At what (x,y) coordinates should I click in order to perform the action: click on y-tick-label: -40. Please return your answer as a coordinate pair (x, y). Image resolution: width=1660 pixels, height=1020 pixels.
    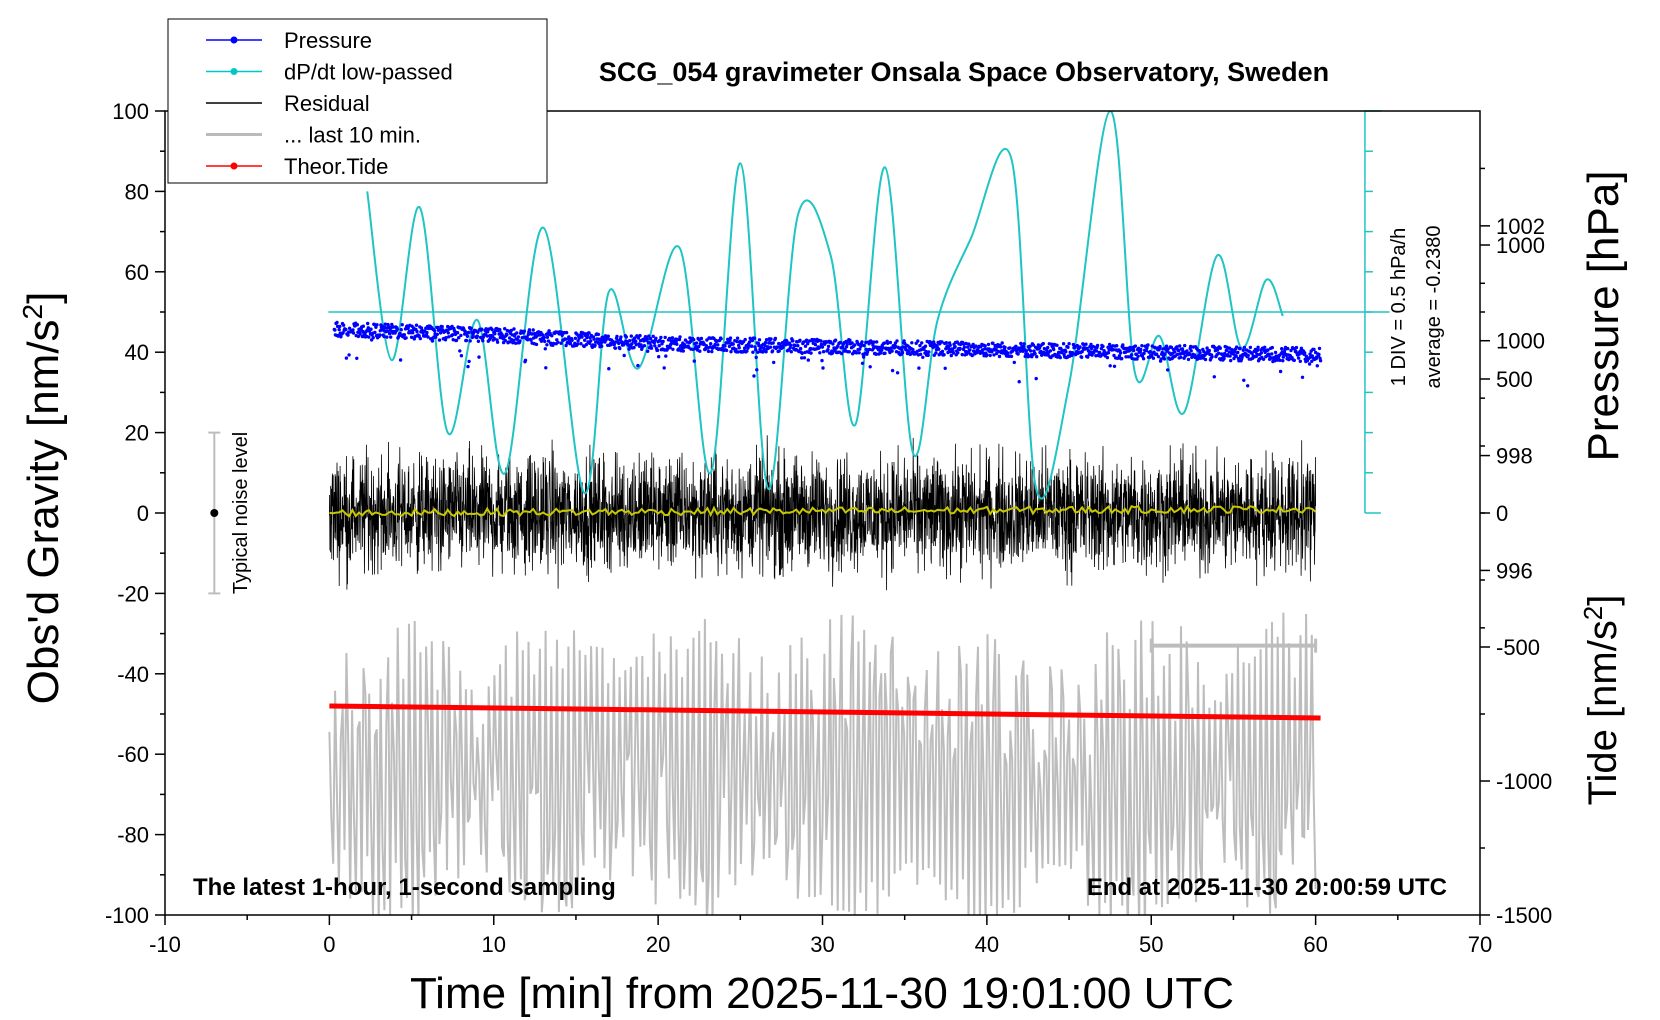
    Looking at the image, I should click on (133, 674).